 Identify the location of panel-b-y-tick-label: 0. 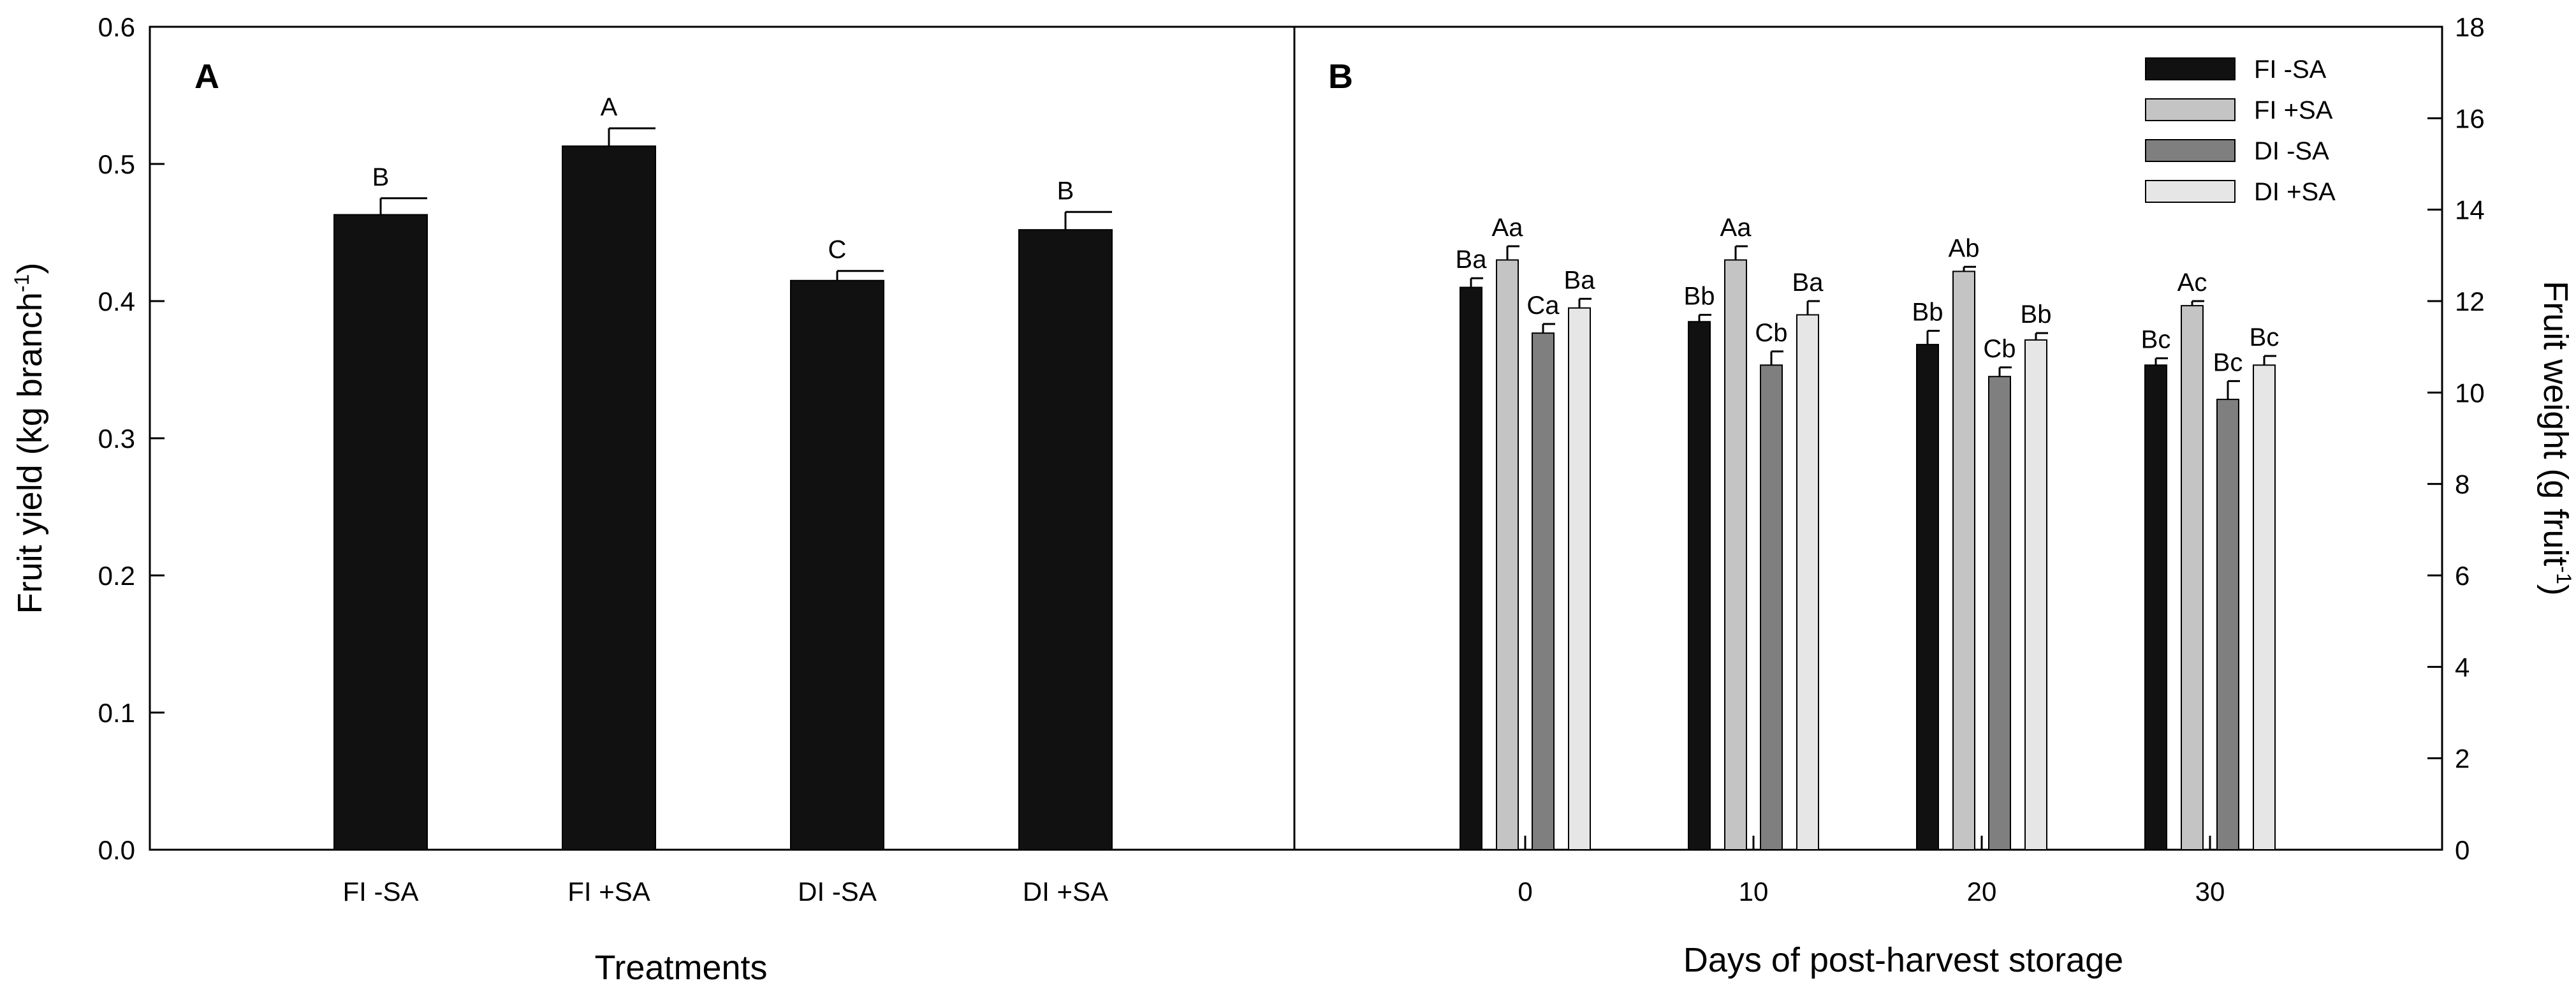
(2462, 850).